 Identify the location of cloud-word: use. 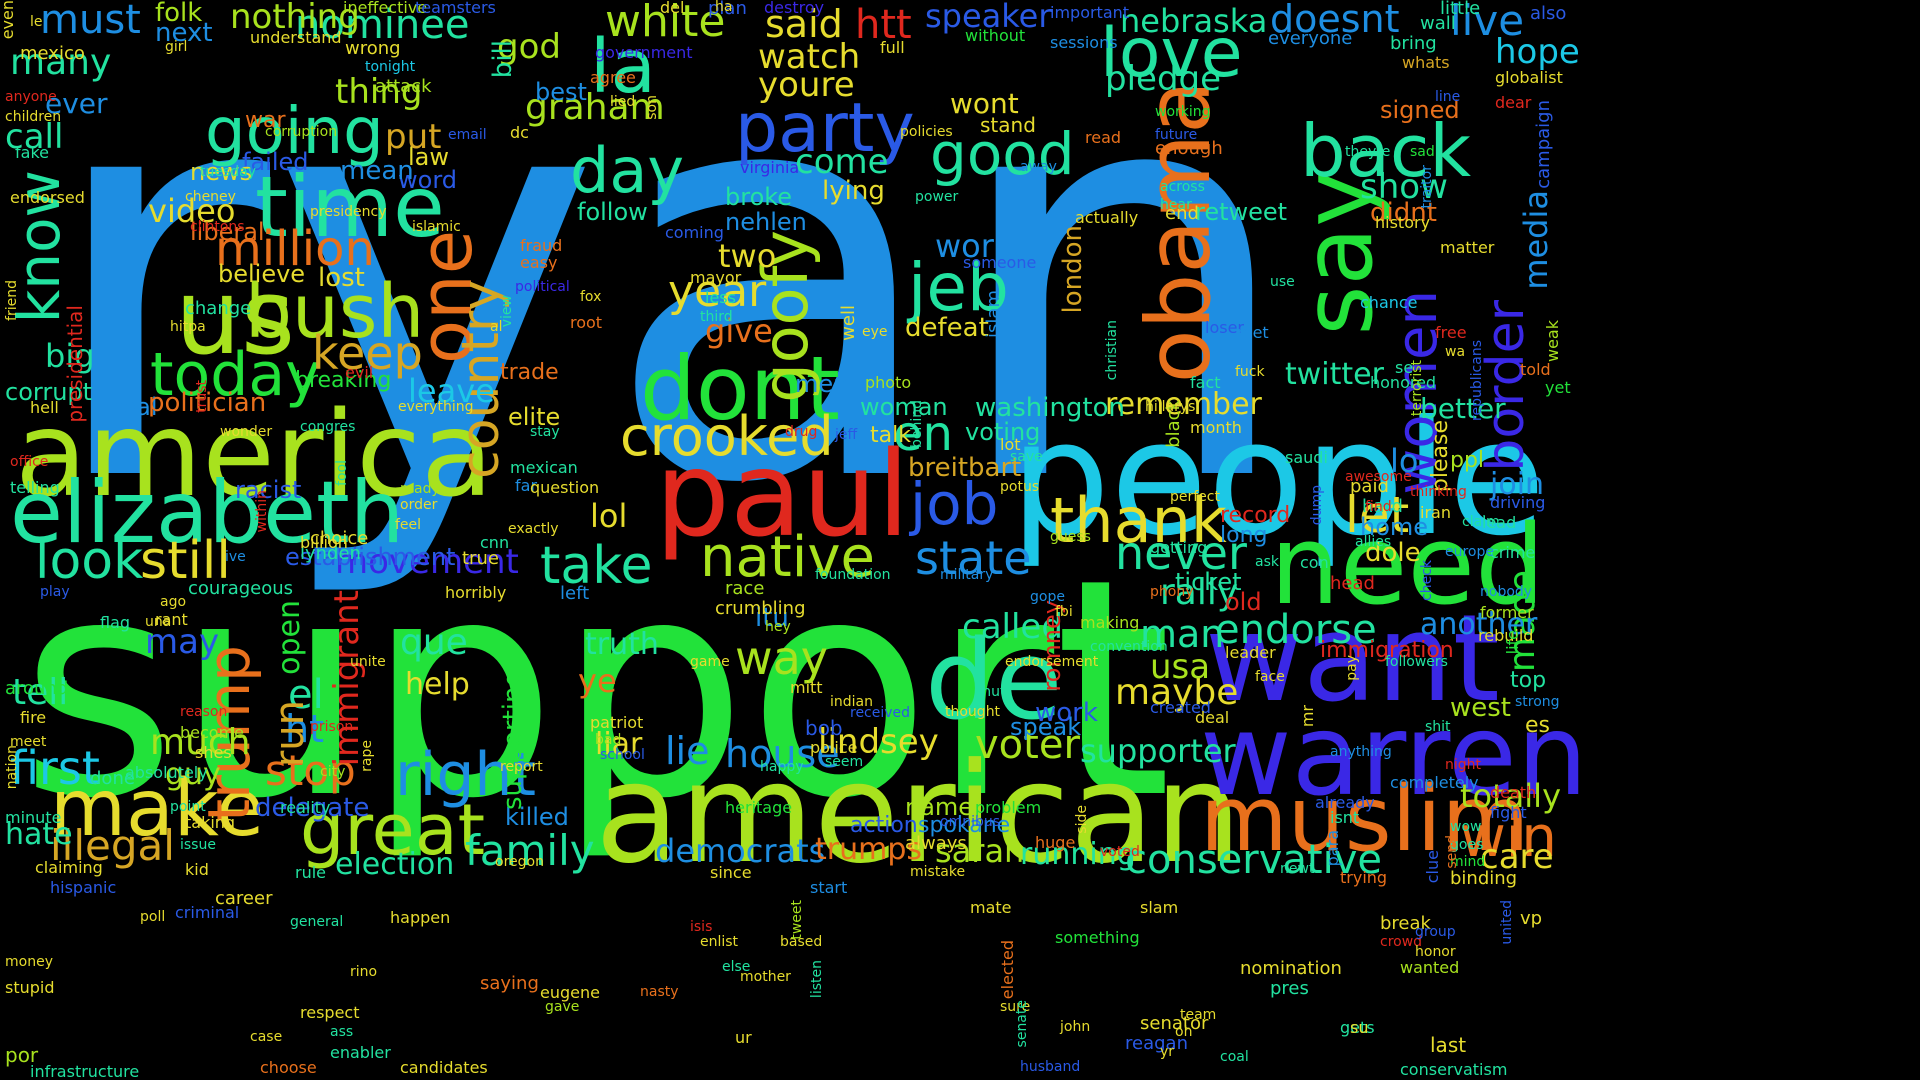
(1282, 282).